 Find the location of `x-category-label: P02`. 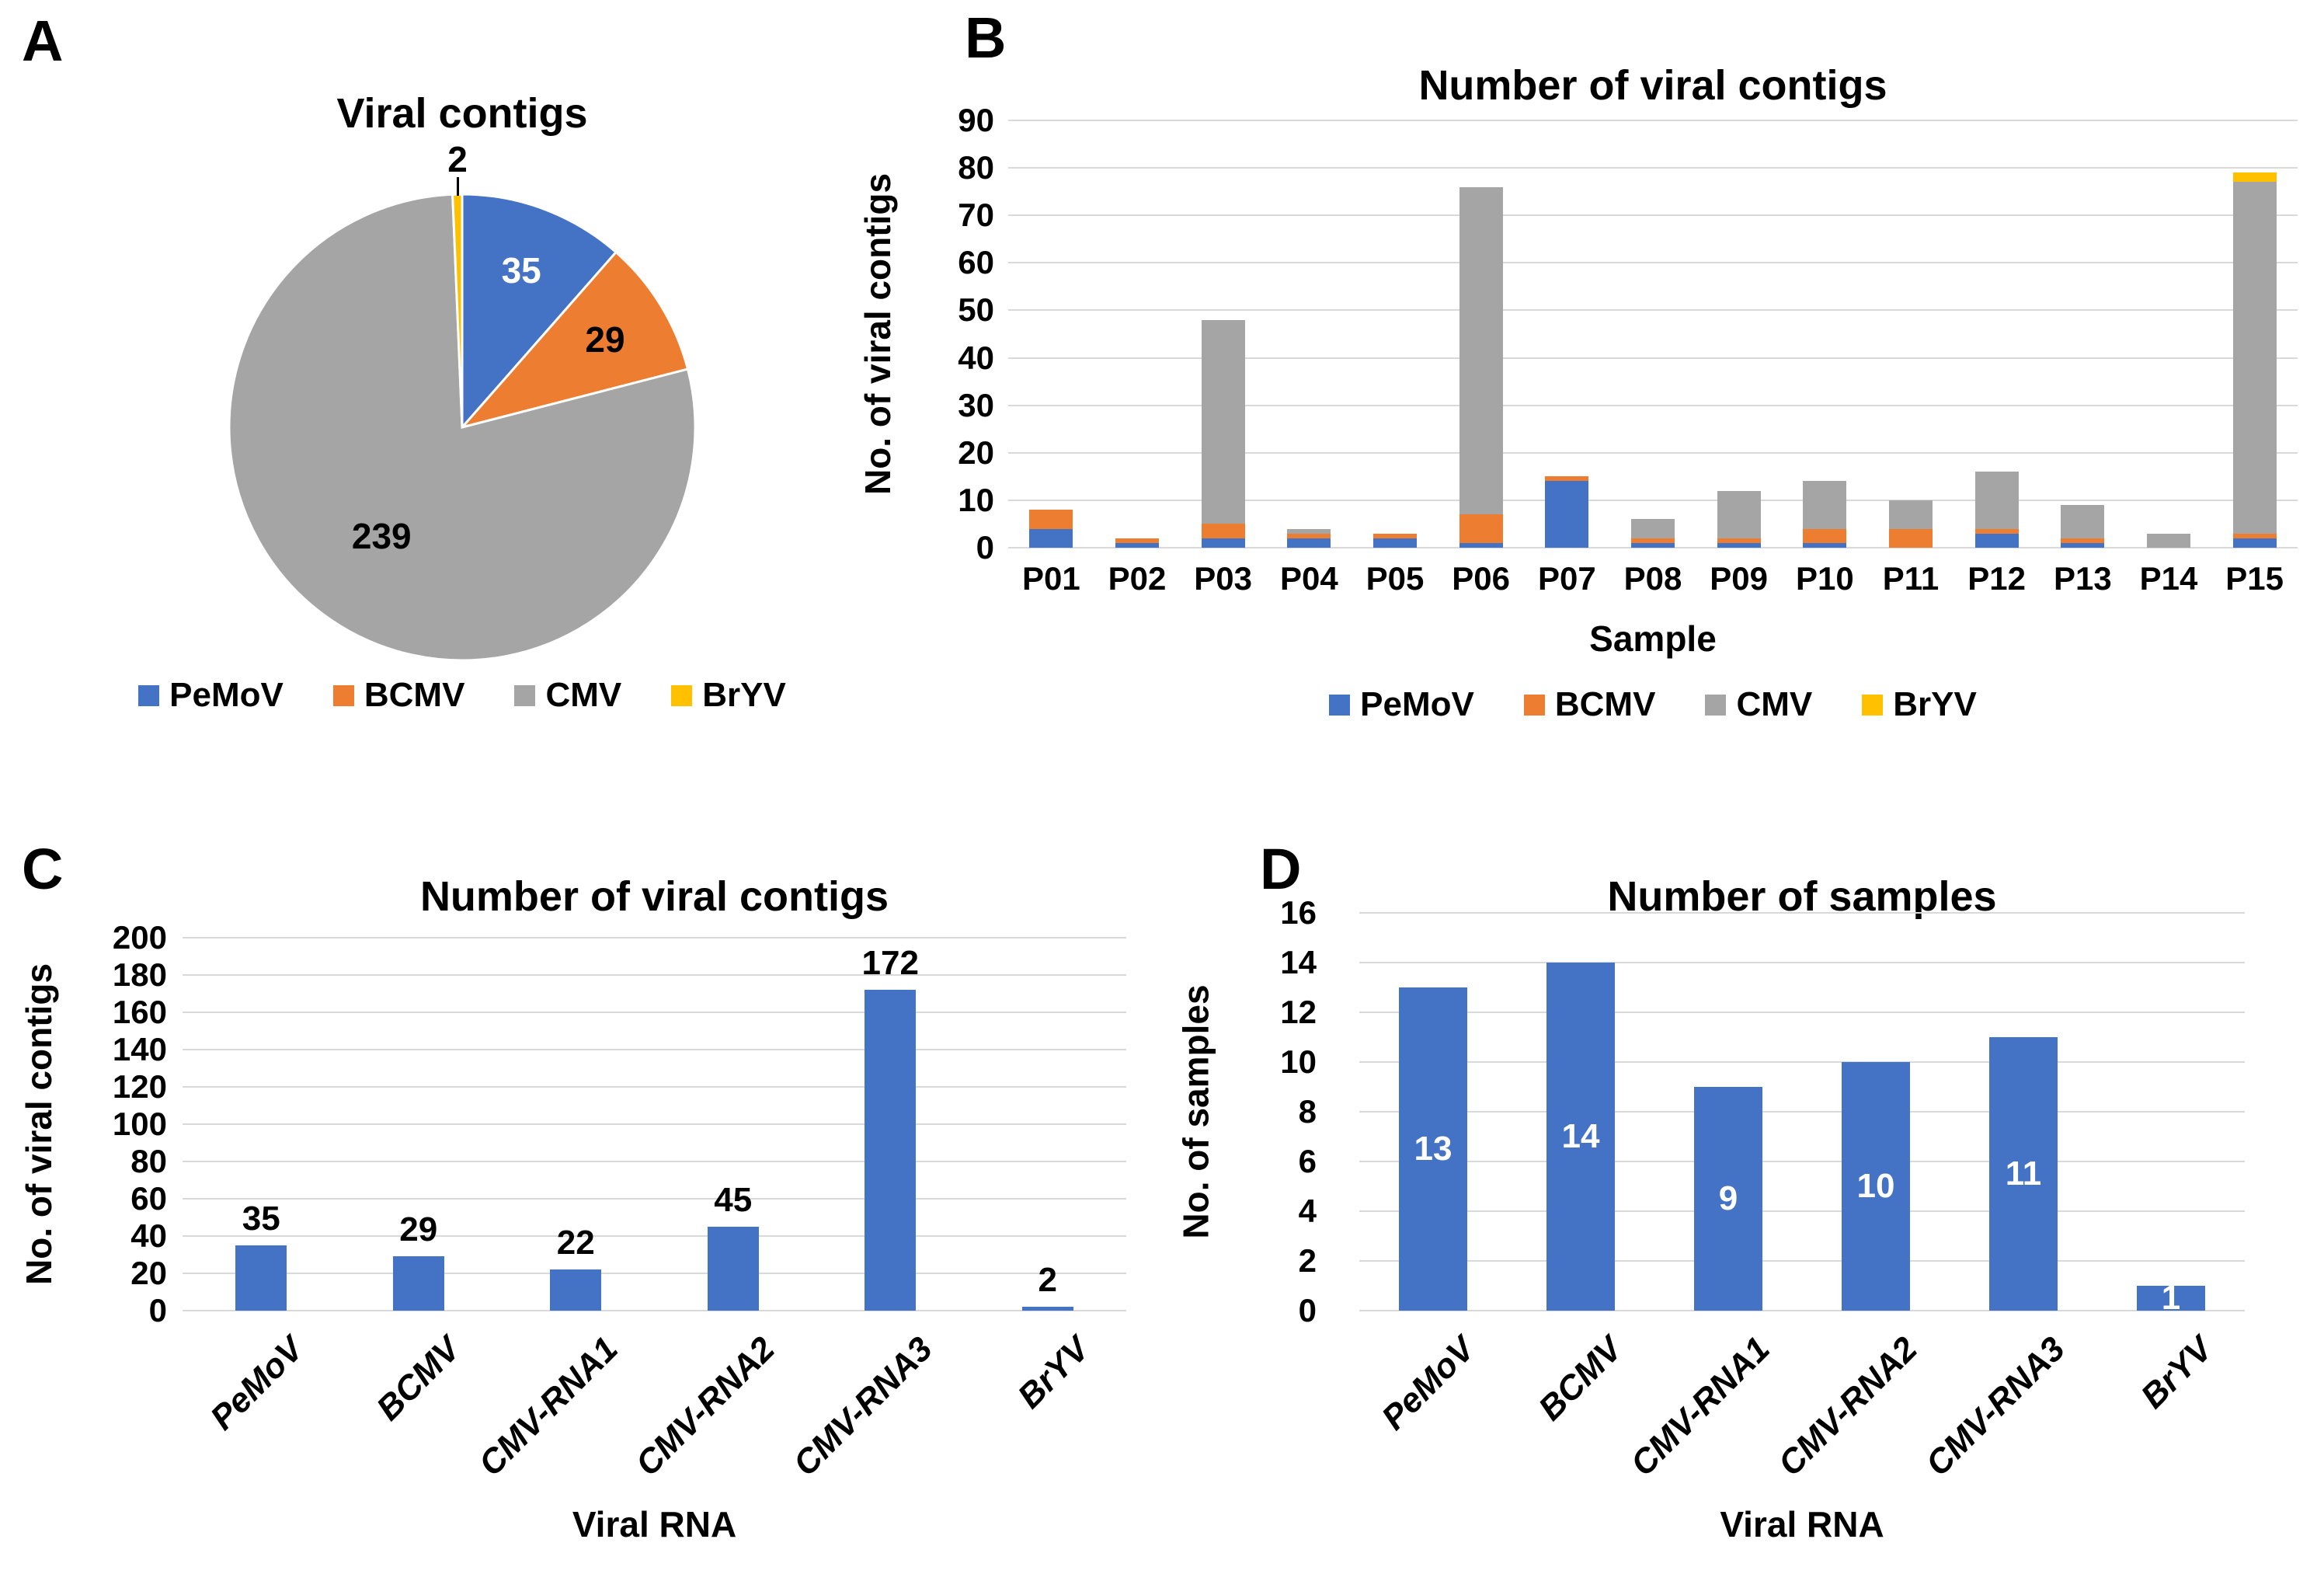

x-category-label: P02 is located at coordinates (1137, 578).